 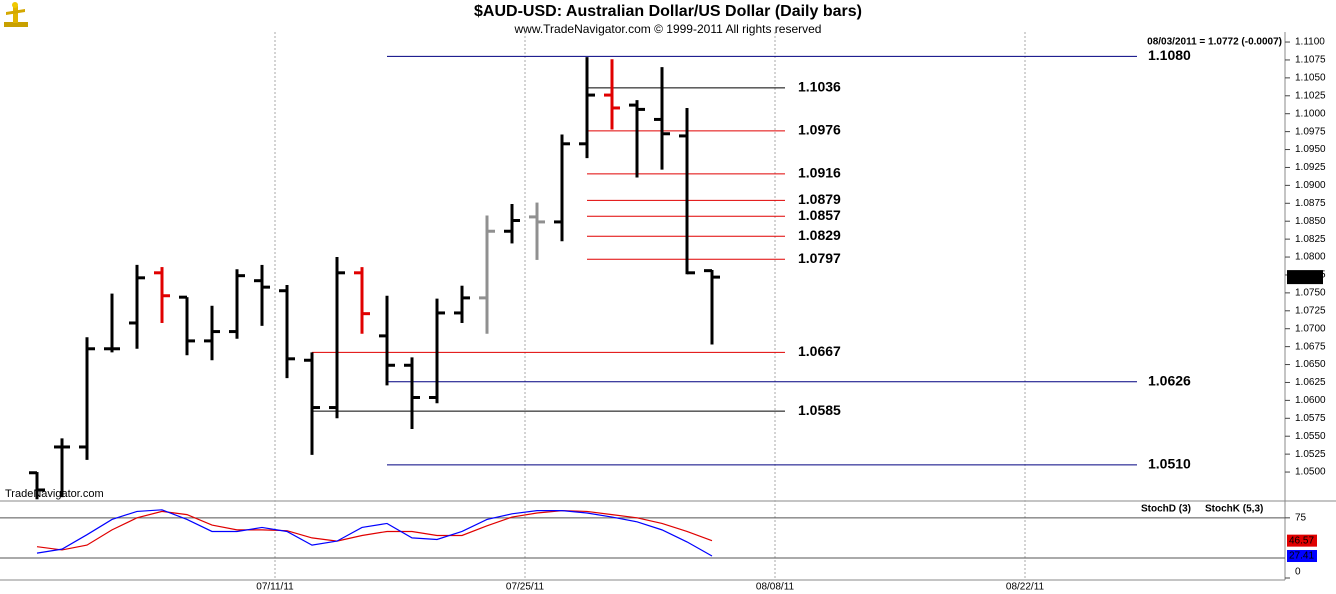 What do you see at coordinates (1310, 60) in the screenshot?
I see `y-tick-label: 1.1075` at bounding box center [1310, 60].